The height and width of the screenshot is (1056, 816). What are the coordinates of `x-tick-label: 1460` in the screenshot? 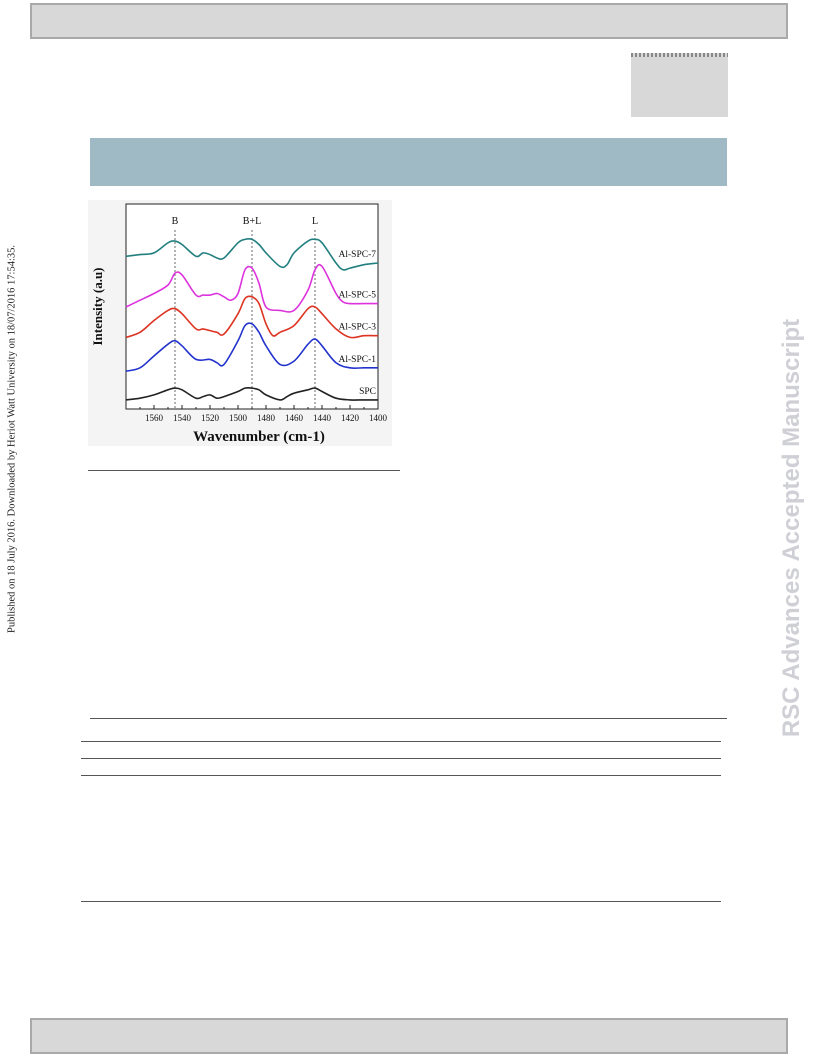 It's located at (294, 418).